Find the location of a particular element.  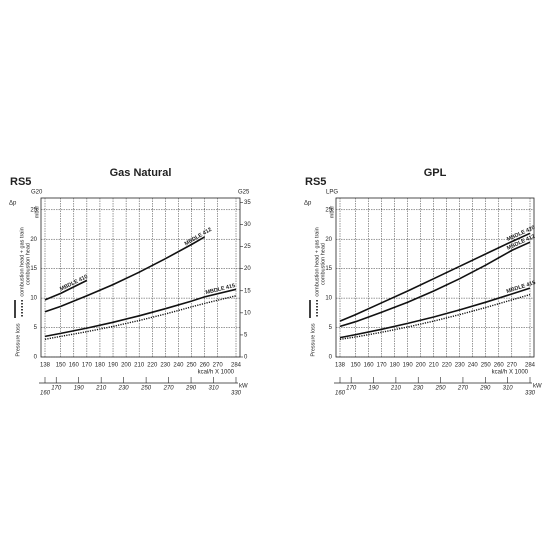

y2-tick-label: 25 is located at coordinates (247, 247).